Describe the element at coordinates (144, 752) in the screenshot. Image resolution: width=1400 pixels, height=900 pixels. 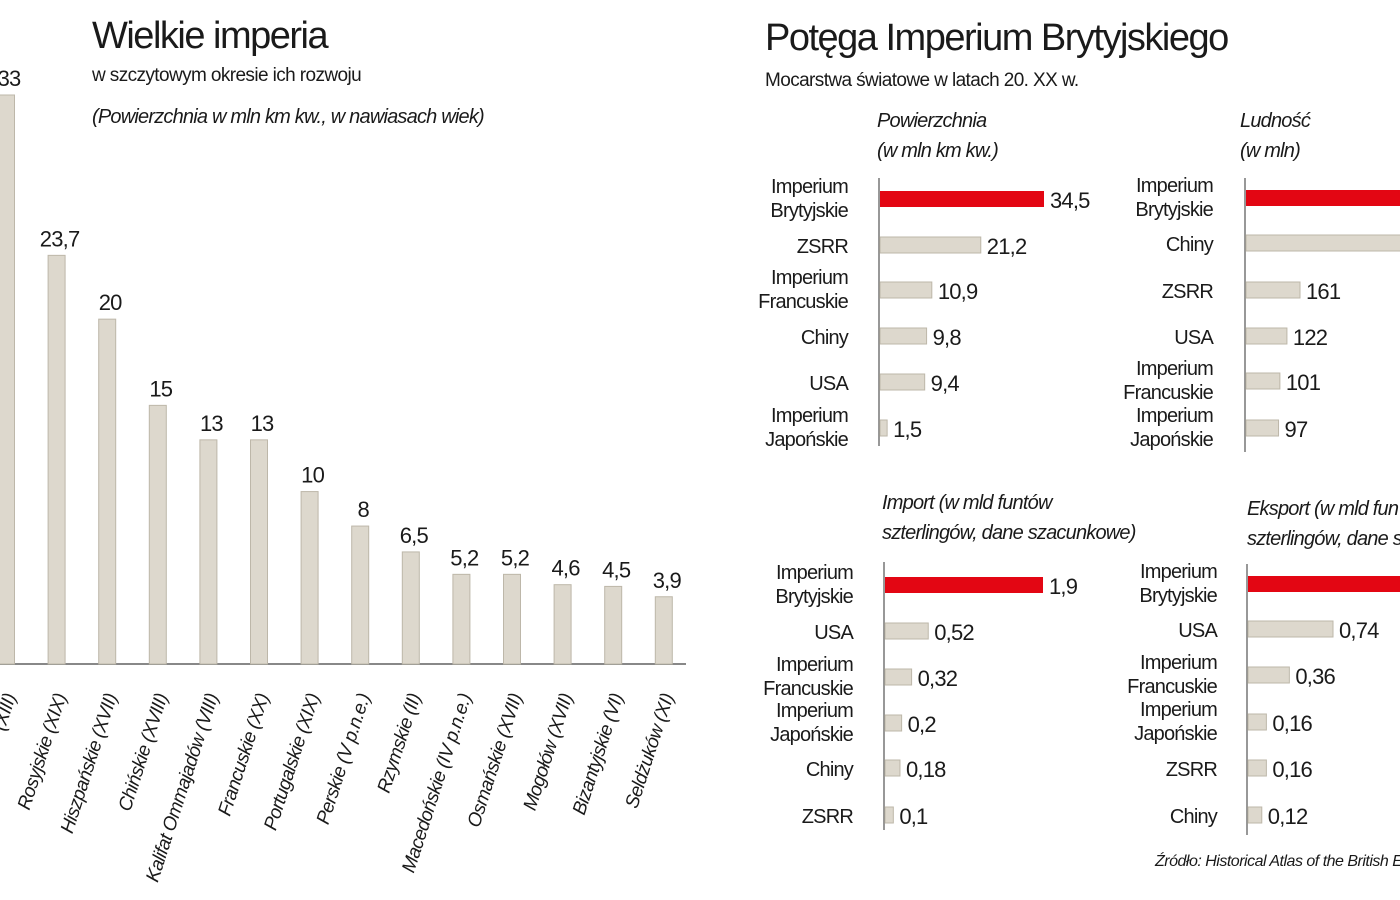
I see `category-label-3: Chińskie (XVIII)` at that location.